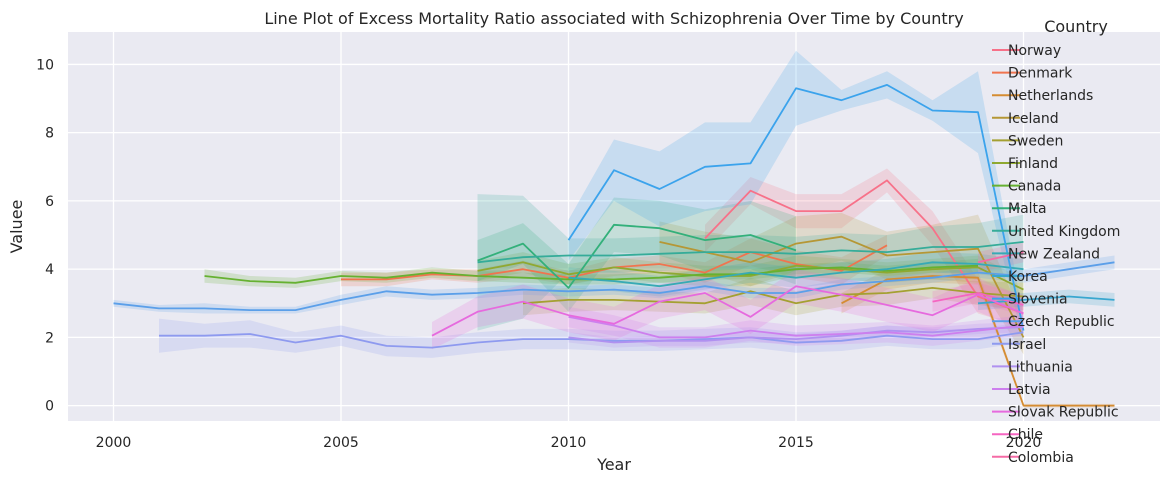  Describe the element at coordinates (1041, 458) in the screenshot. I see `legend-label: Colombia` at that location.